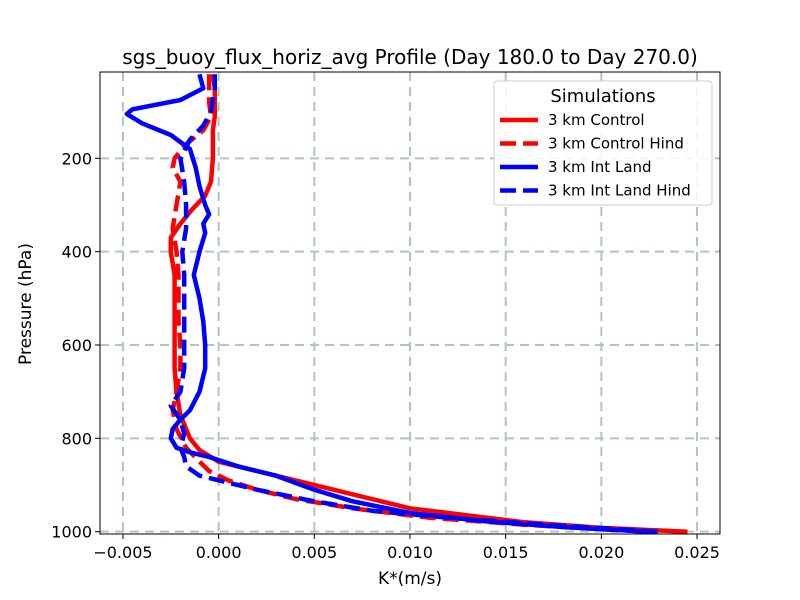 This screenshot has height=600, width=800. Describe the element at coordinates (601, 552) in the screenshot. I see `x-tick-label: 0.020` at that location.